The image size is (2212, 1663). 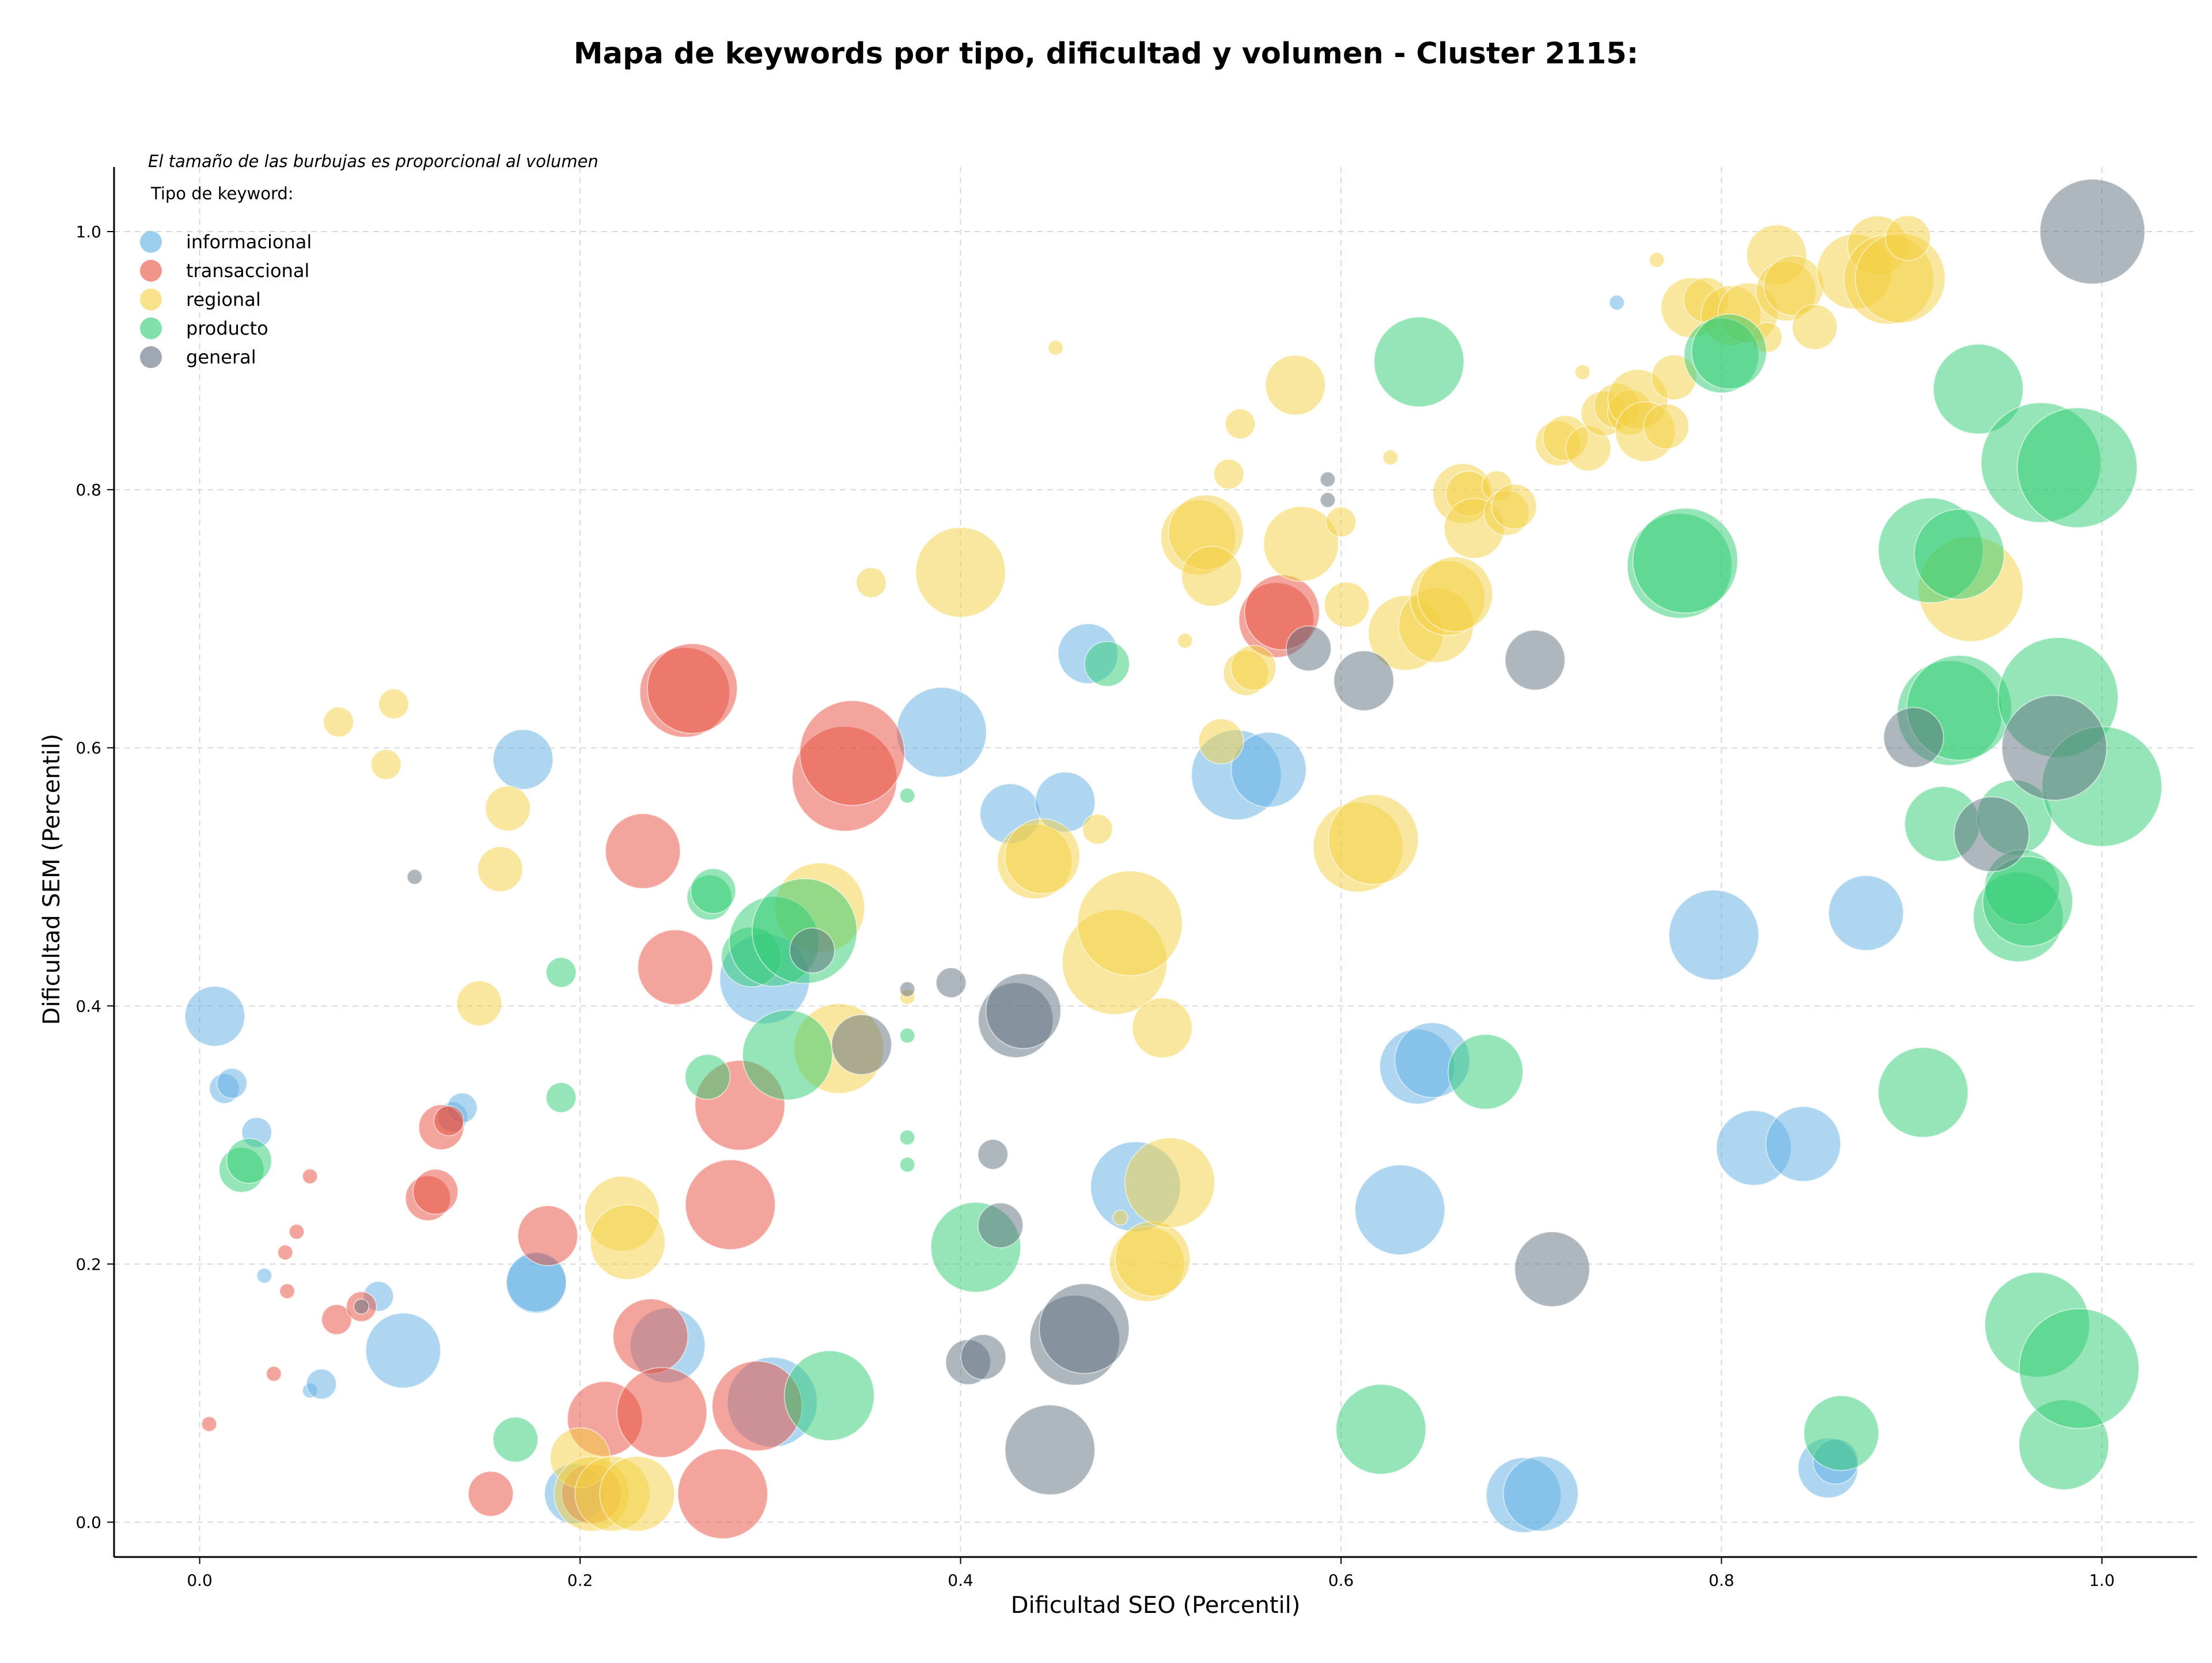 What do you see at coordinates (88, 747) in the screenshot?
I see `y-tick-label: 0.6` at bounding box center [88, 747].